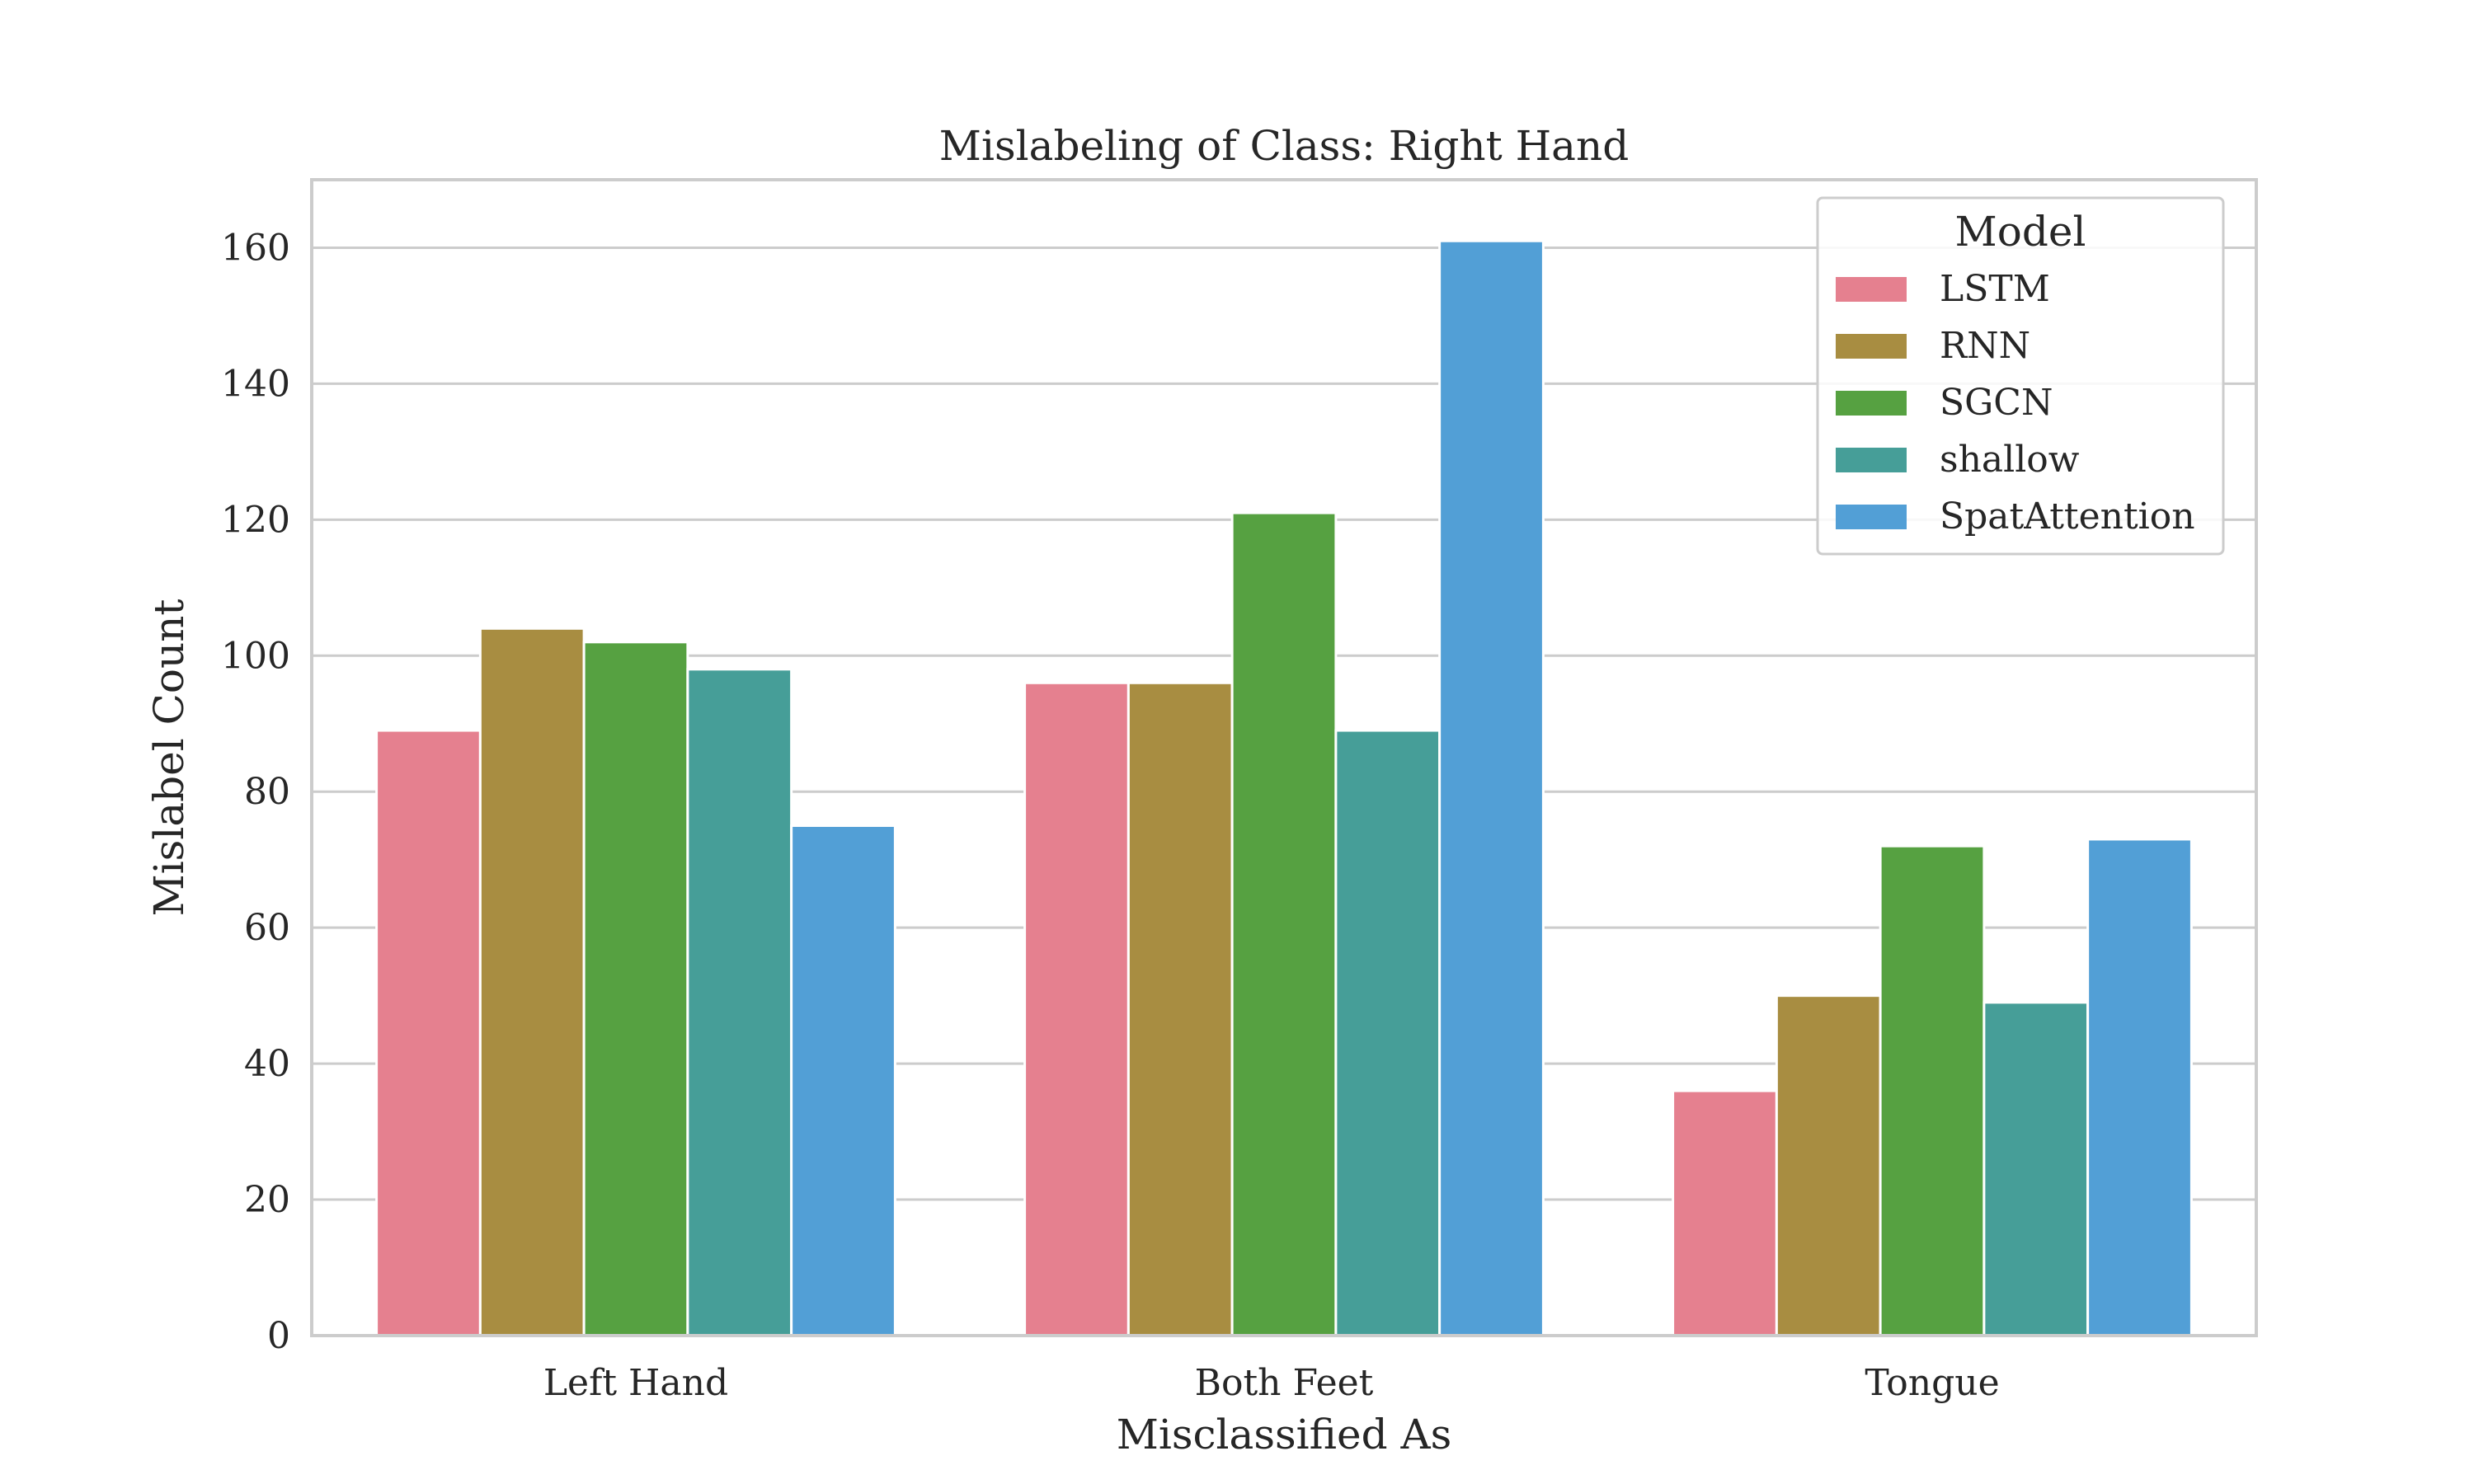 The width and height of the screenshot is (2474, 1484). What do you see at coordinates (2020, 376) in the screenshot?
I see `legend: Model LSTM RNN SGCN shallow SpatAttention` at bounding box center [2020, 376].